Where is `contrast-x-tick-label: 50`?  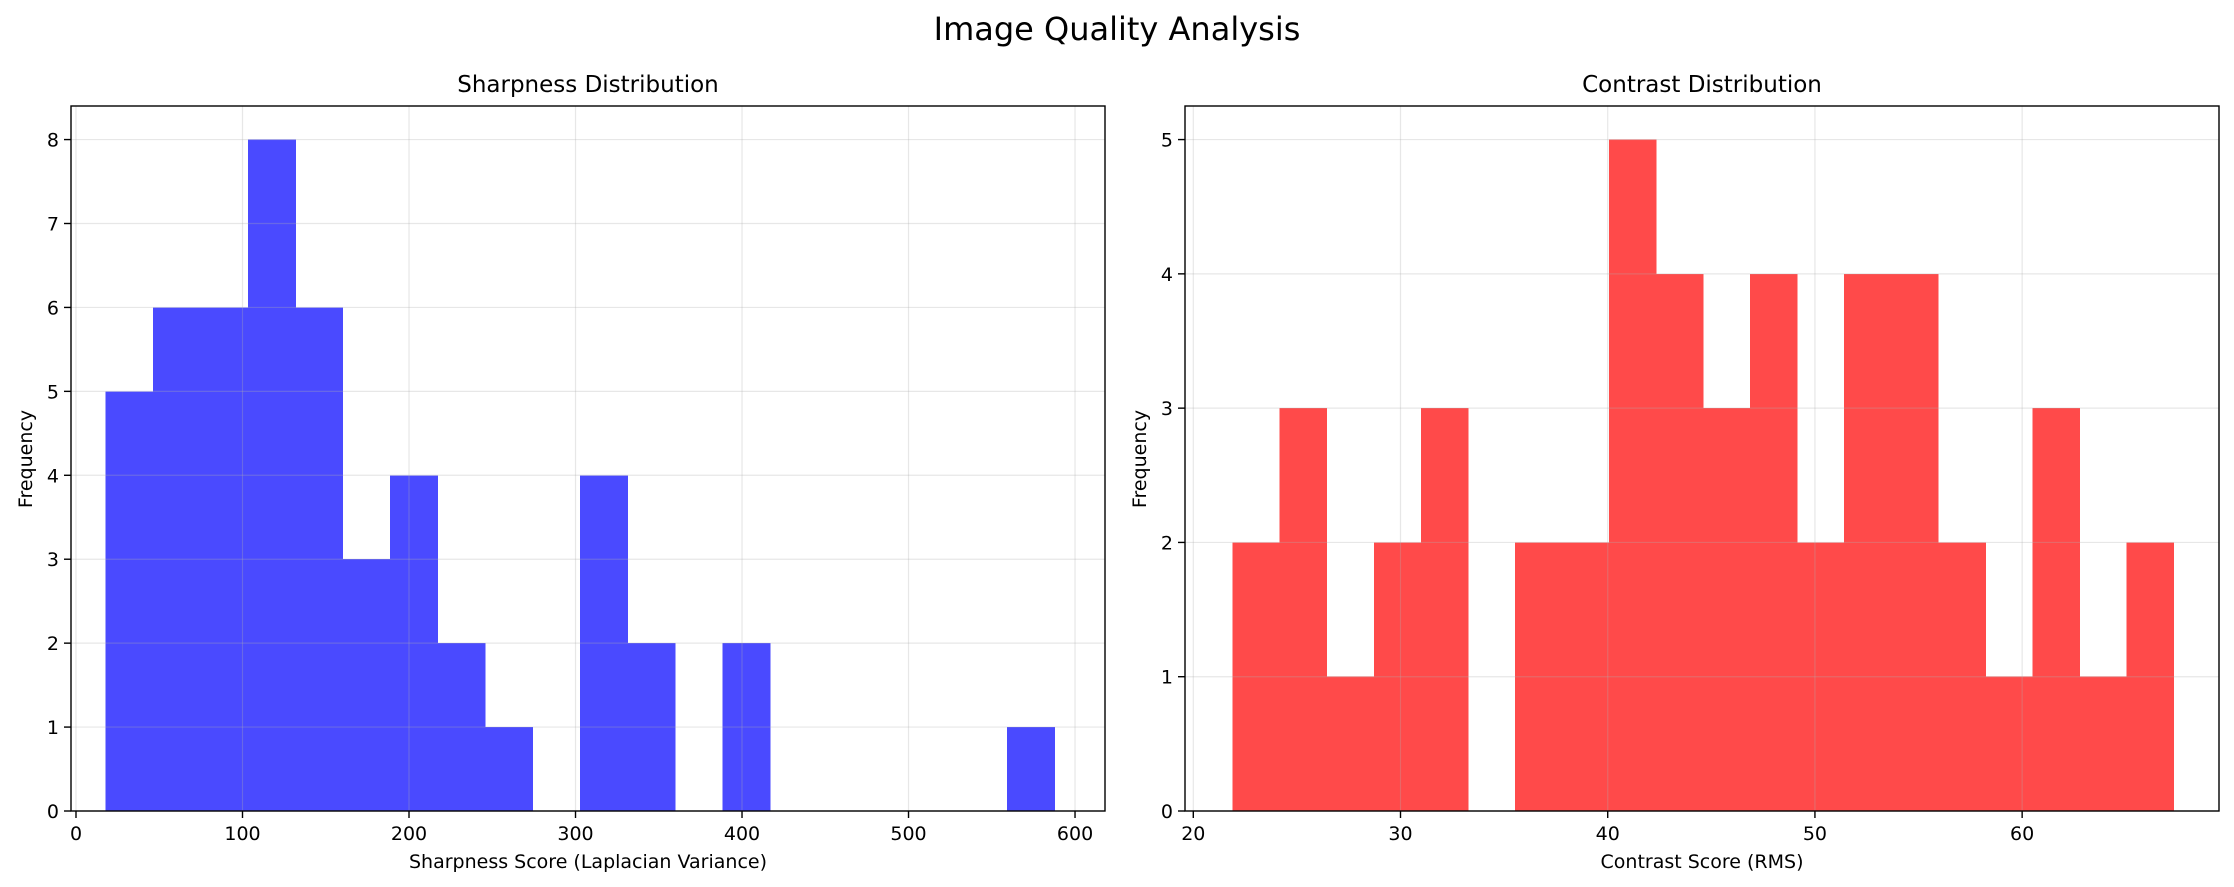
contrast-x-tick-label: 50 is located at coordinates (1815, 834).